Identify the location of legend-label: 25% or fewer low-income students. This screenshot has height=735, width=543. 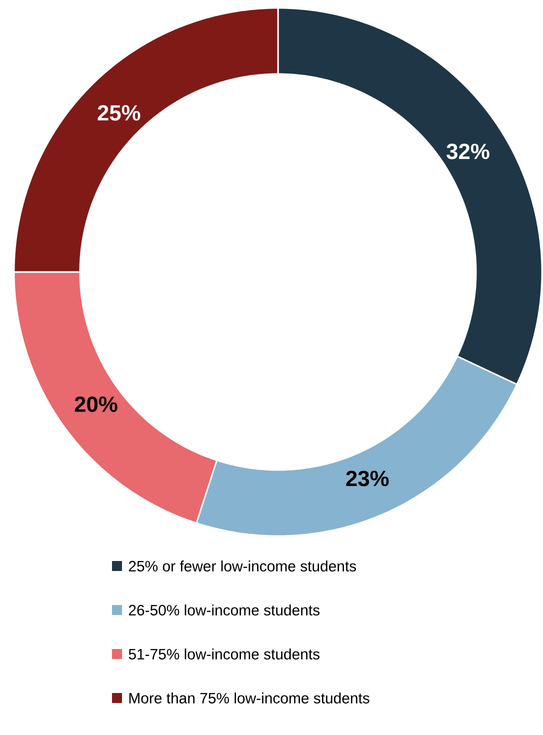
(242, 566).